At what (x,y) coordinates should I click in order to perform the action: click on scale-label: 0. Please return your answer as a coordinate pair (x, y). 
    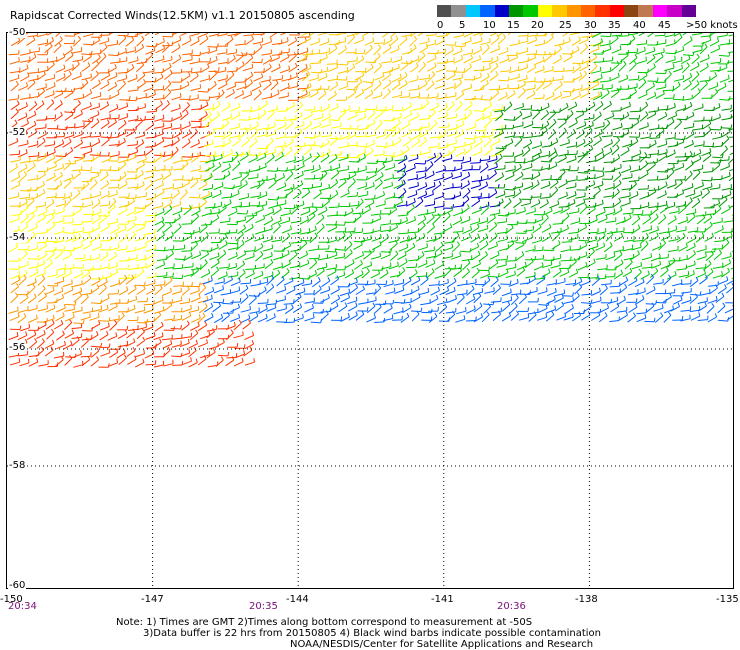
    Looking at the image, I should click on (440, 25).